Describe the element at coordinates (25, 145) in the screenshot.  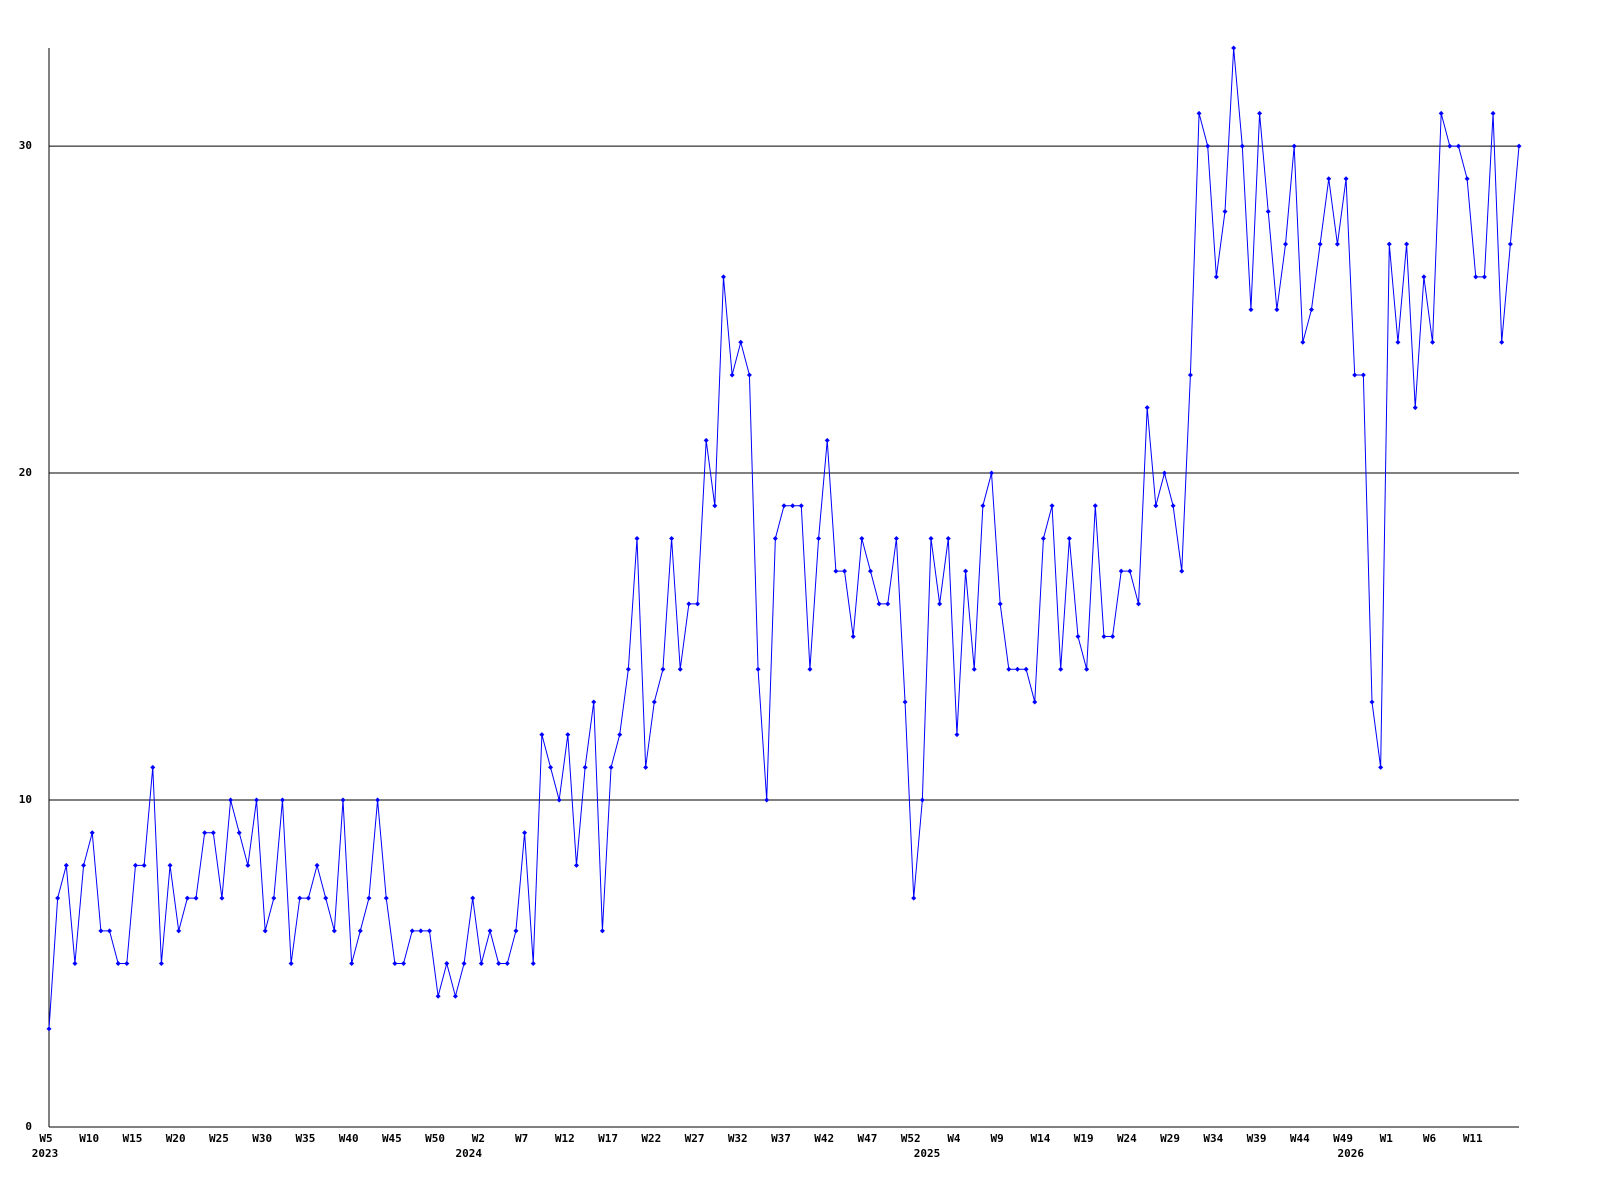
I see `y-tick-label: 30` at that location.